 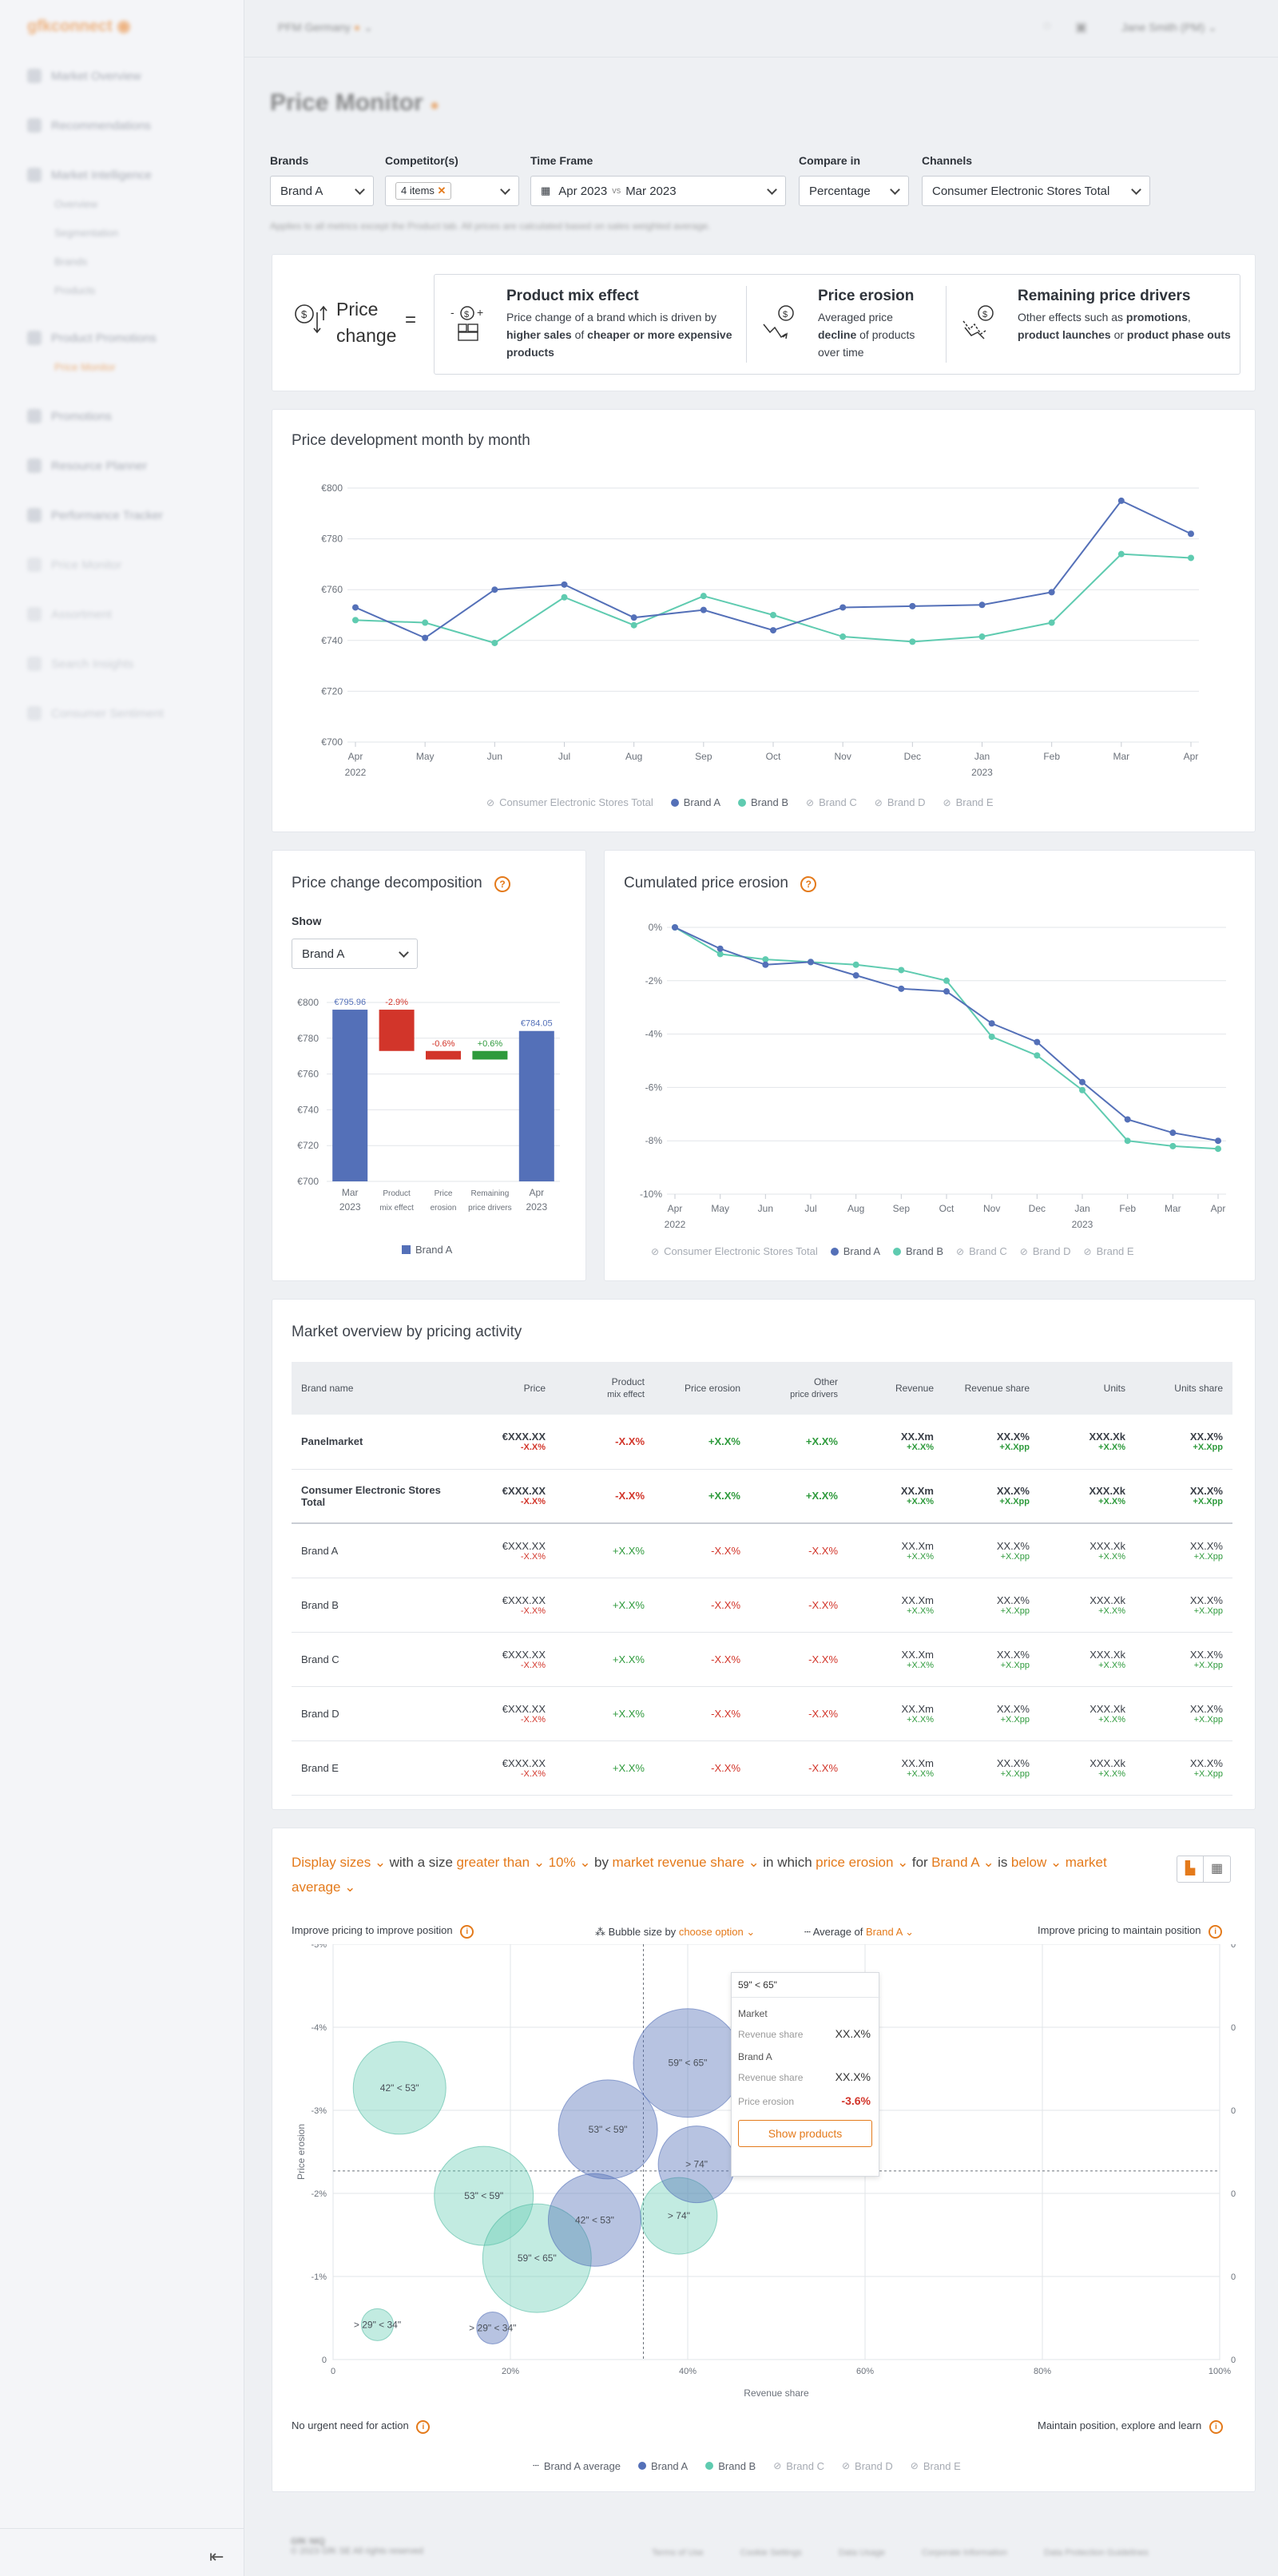 I want to click on clear-icon: ✕, so click(x=442, y=190).